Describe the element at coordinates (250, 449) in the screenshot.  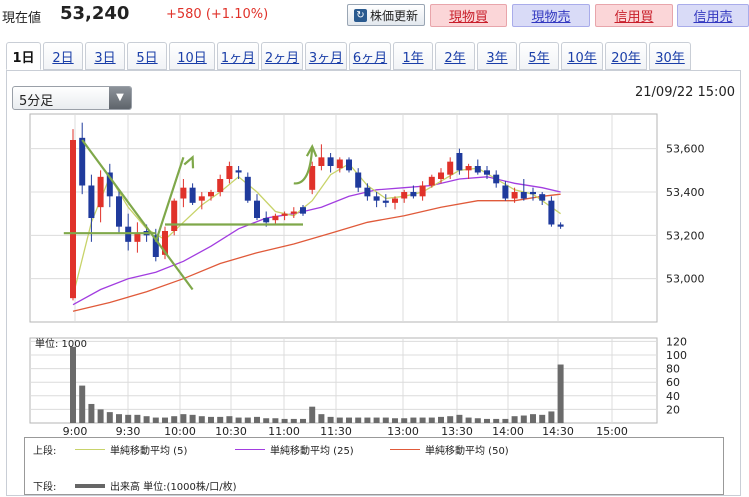
I see `legend-ma25-swatch` at that location.